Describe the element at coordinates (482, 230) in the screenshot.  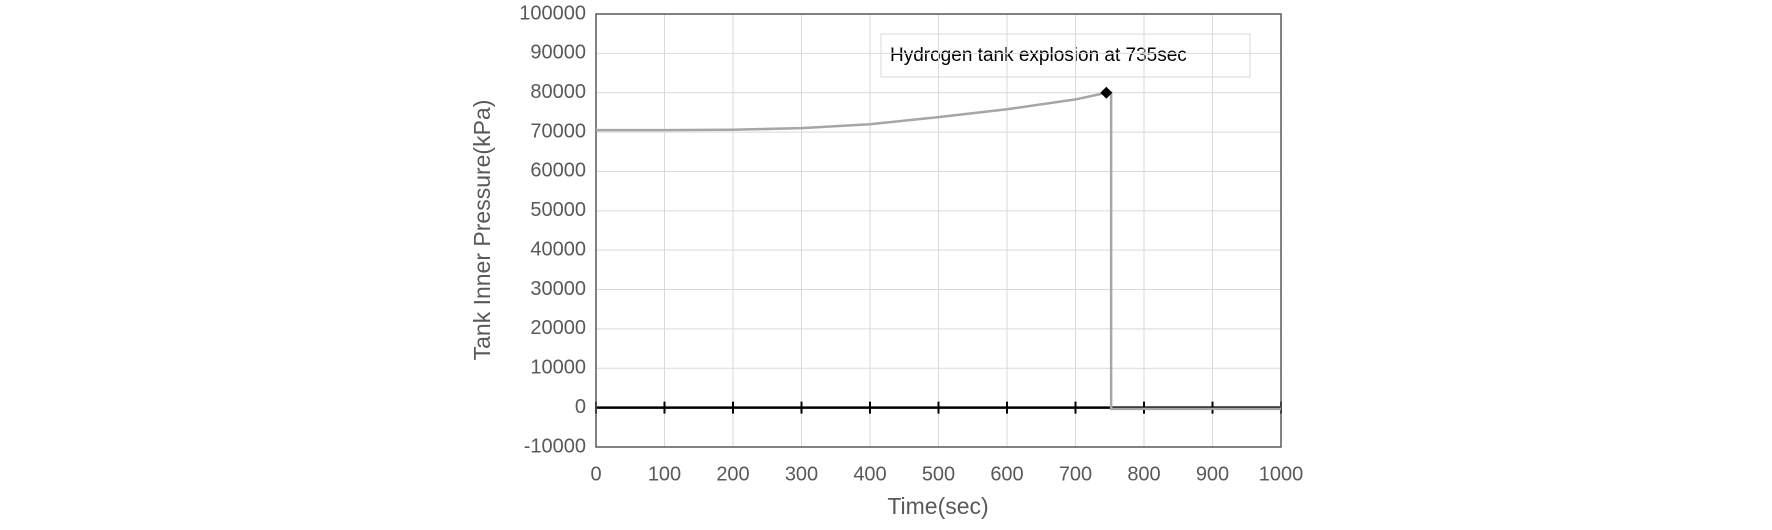
I see `y-axis-label: Tank Inner Pressure(kPa)` at that location.